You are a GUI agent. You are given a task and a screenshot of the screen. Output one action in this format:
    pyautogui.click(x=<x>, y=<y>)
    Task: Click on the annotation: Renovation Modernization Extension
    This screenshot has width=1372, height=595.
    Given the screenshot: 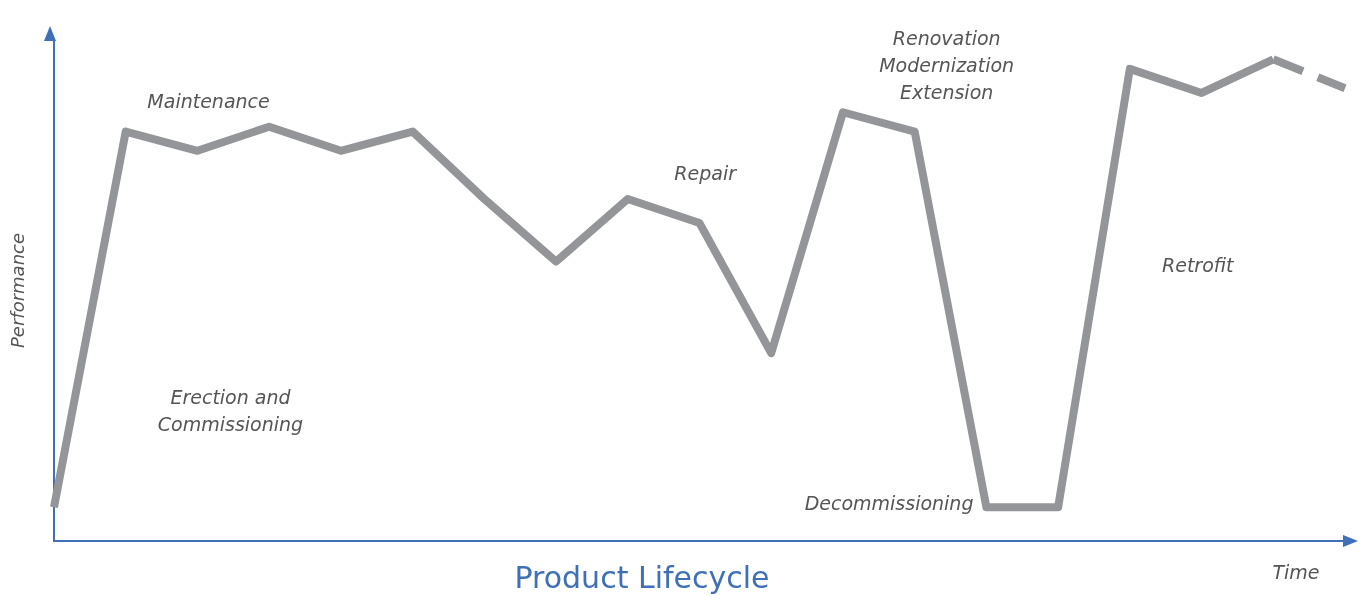 What is the action you would take?
    pyautogui.click(x=947, y=65)
    